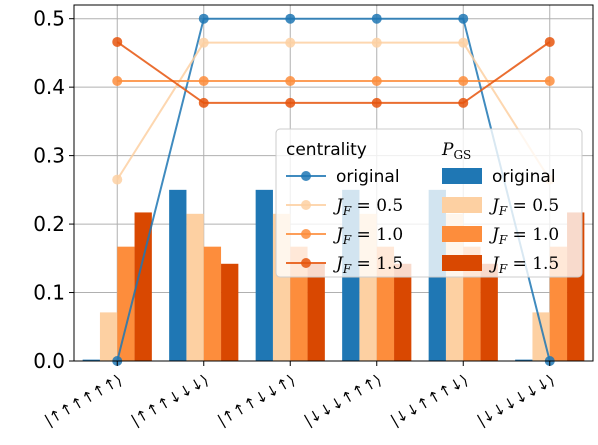 The width and height of the screenshot is (598, 445). Describe the element at coordinates (170, 400) in the screenshot. I see `x-tick-label: |↑↑↑↓↓↓⟩` at that location.